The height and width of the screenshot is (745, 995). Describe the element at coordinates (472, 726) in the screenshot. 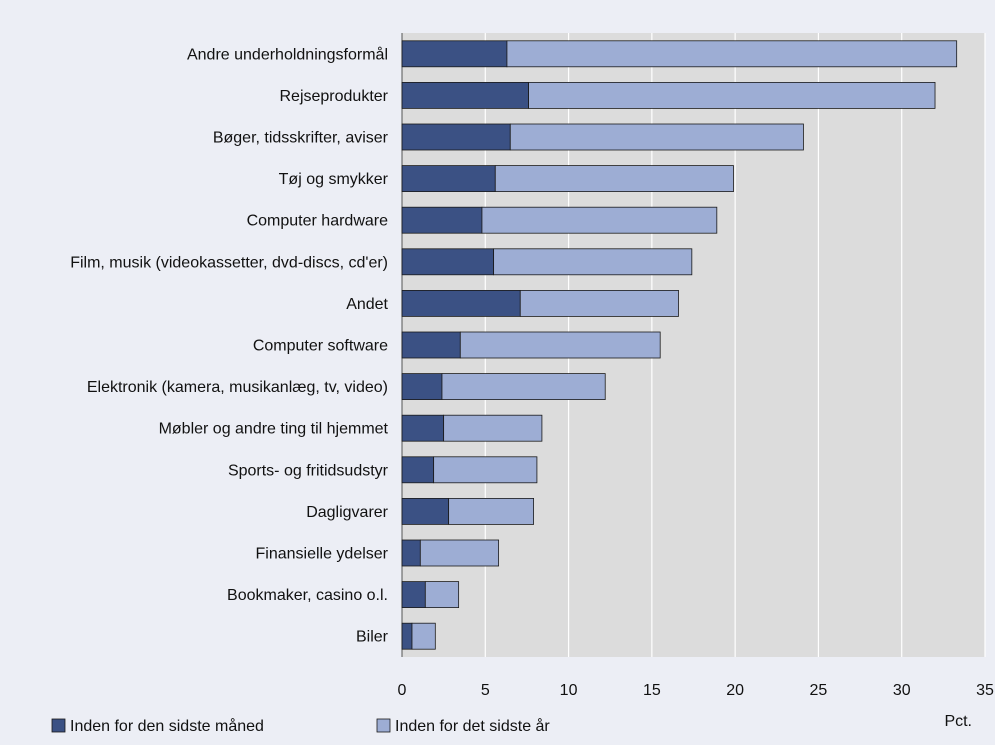

I see `legend-label: Inden for det sidste år` at that location.